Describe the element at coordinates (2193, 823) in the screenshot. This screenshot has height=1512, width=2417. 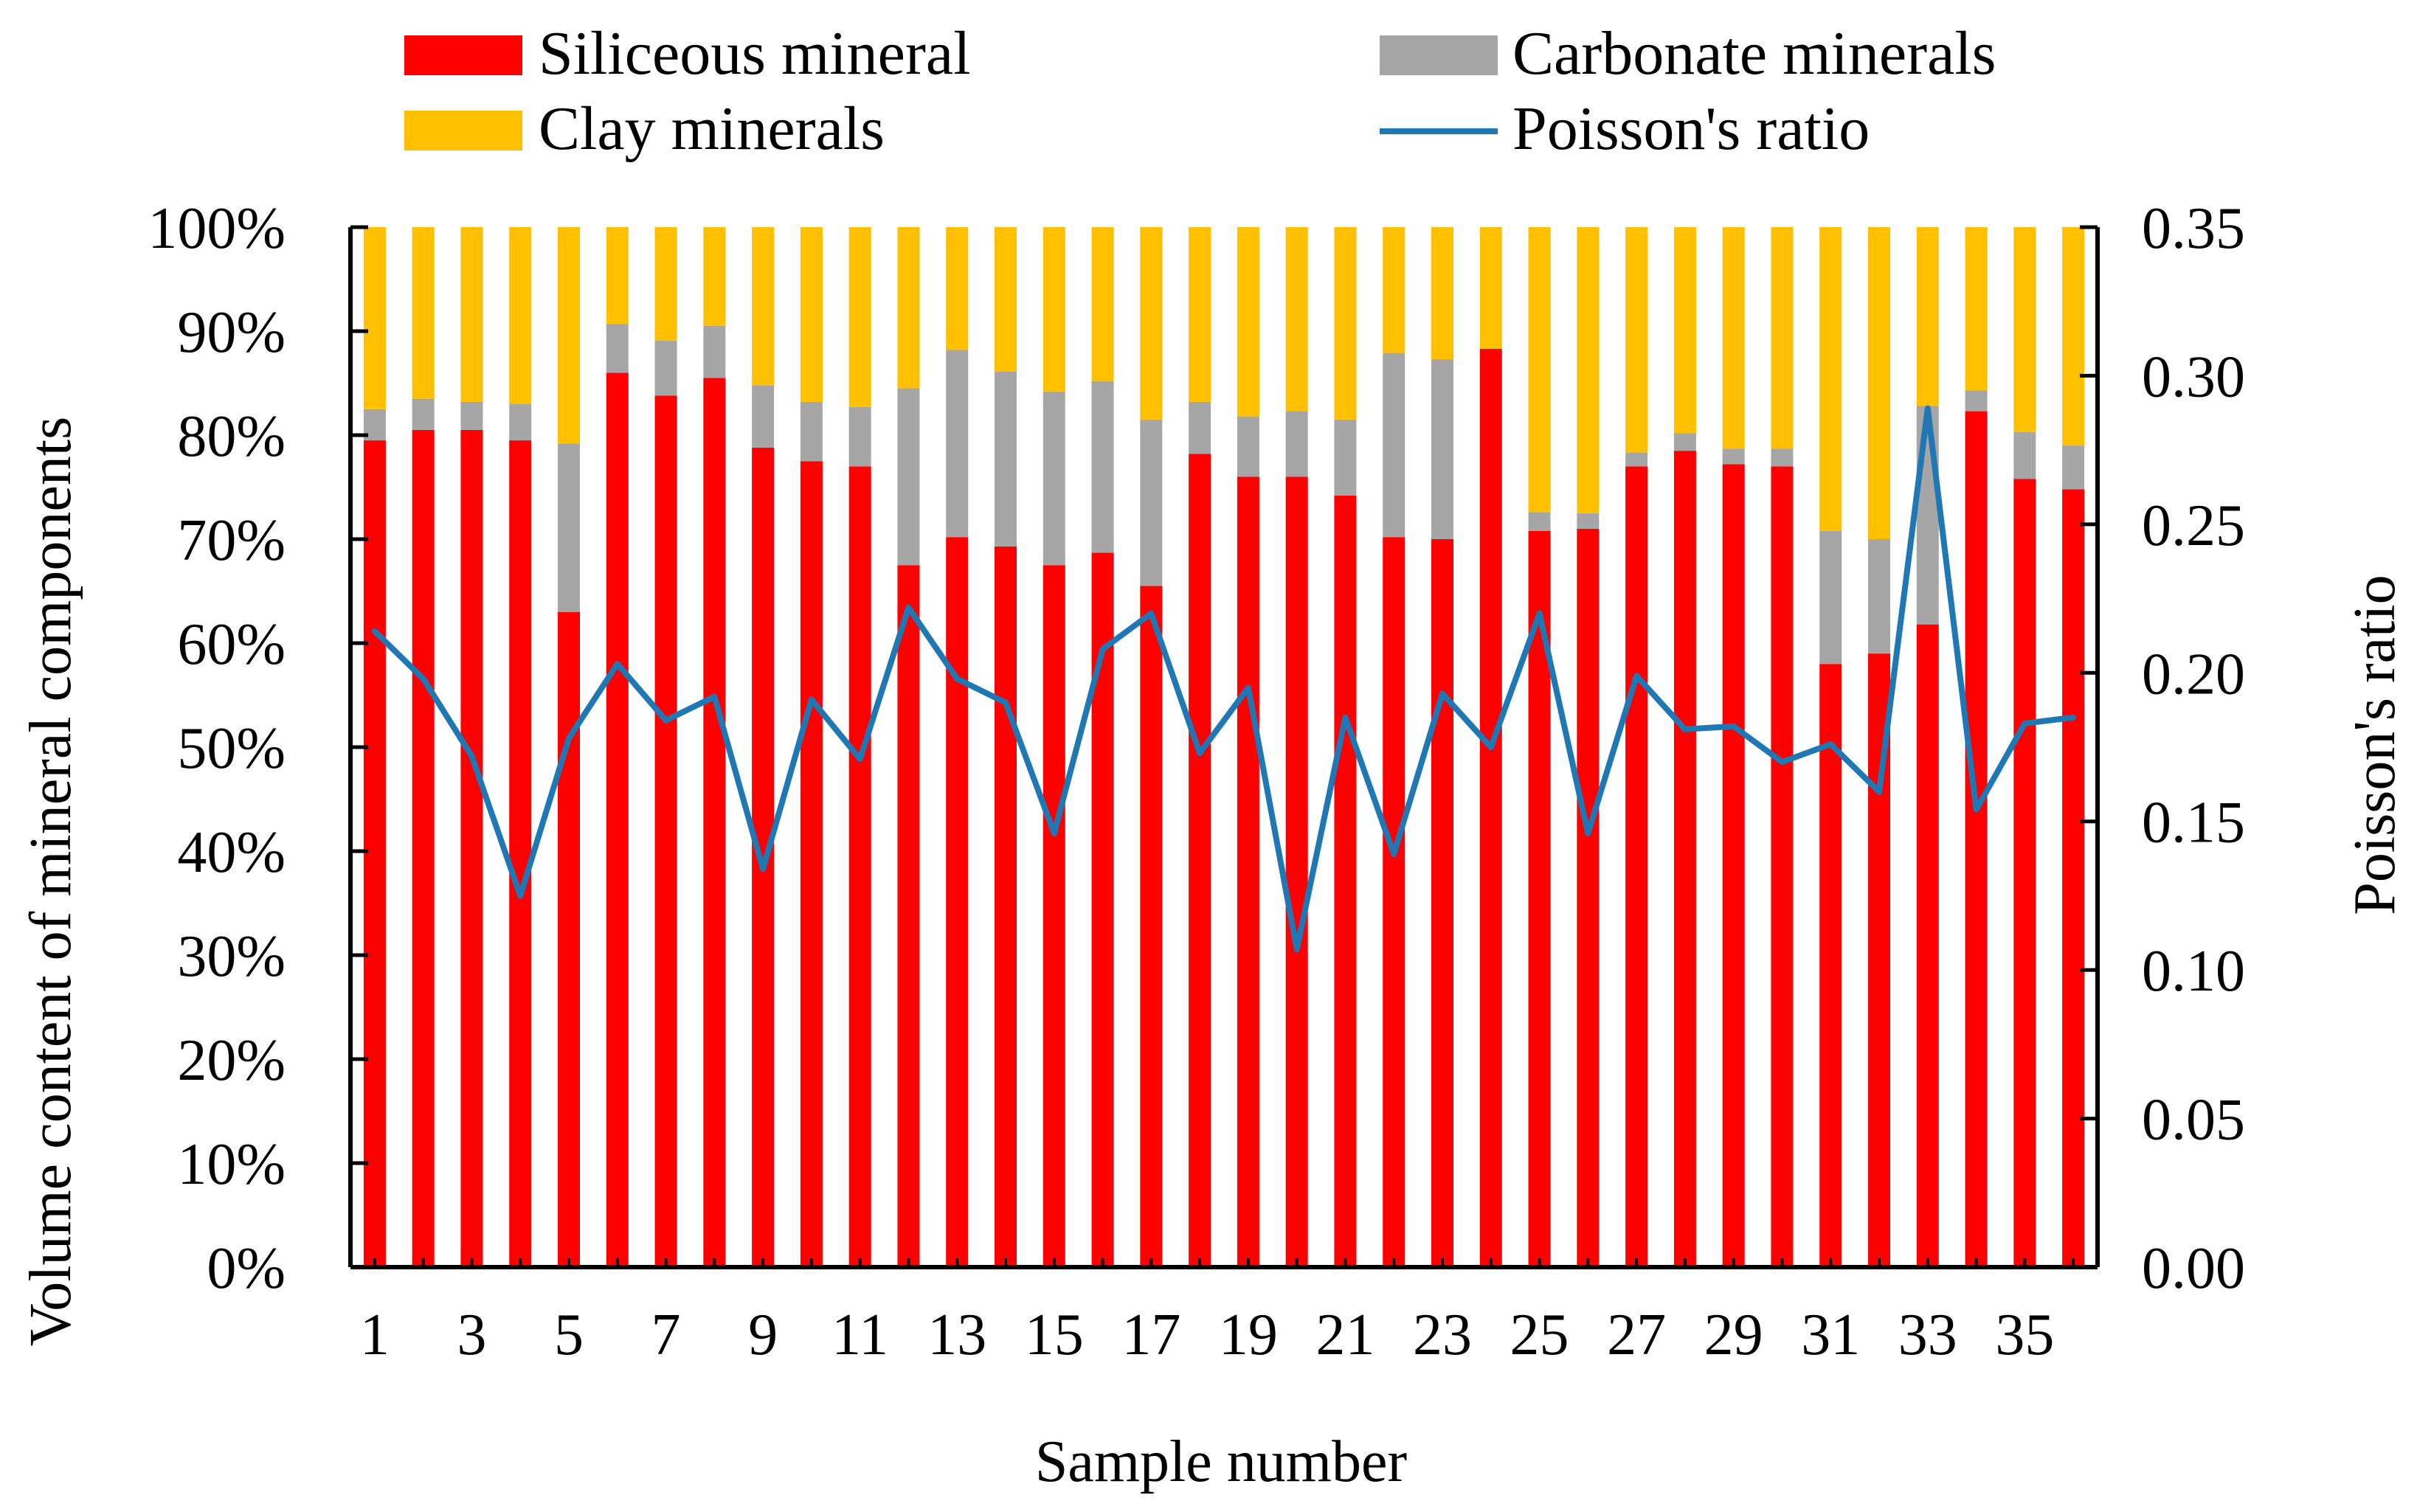
I see `y2-tick-label-3: 0.15` at that location.